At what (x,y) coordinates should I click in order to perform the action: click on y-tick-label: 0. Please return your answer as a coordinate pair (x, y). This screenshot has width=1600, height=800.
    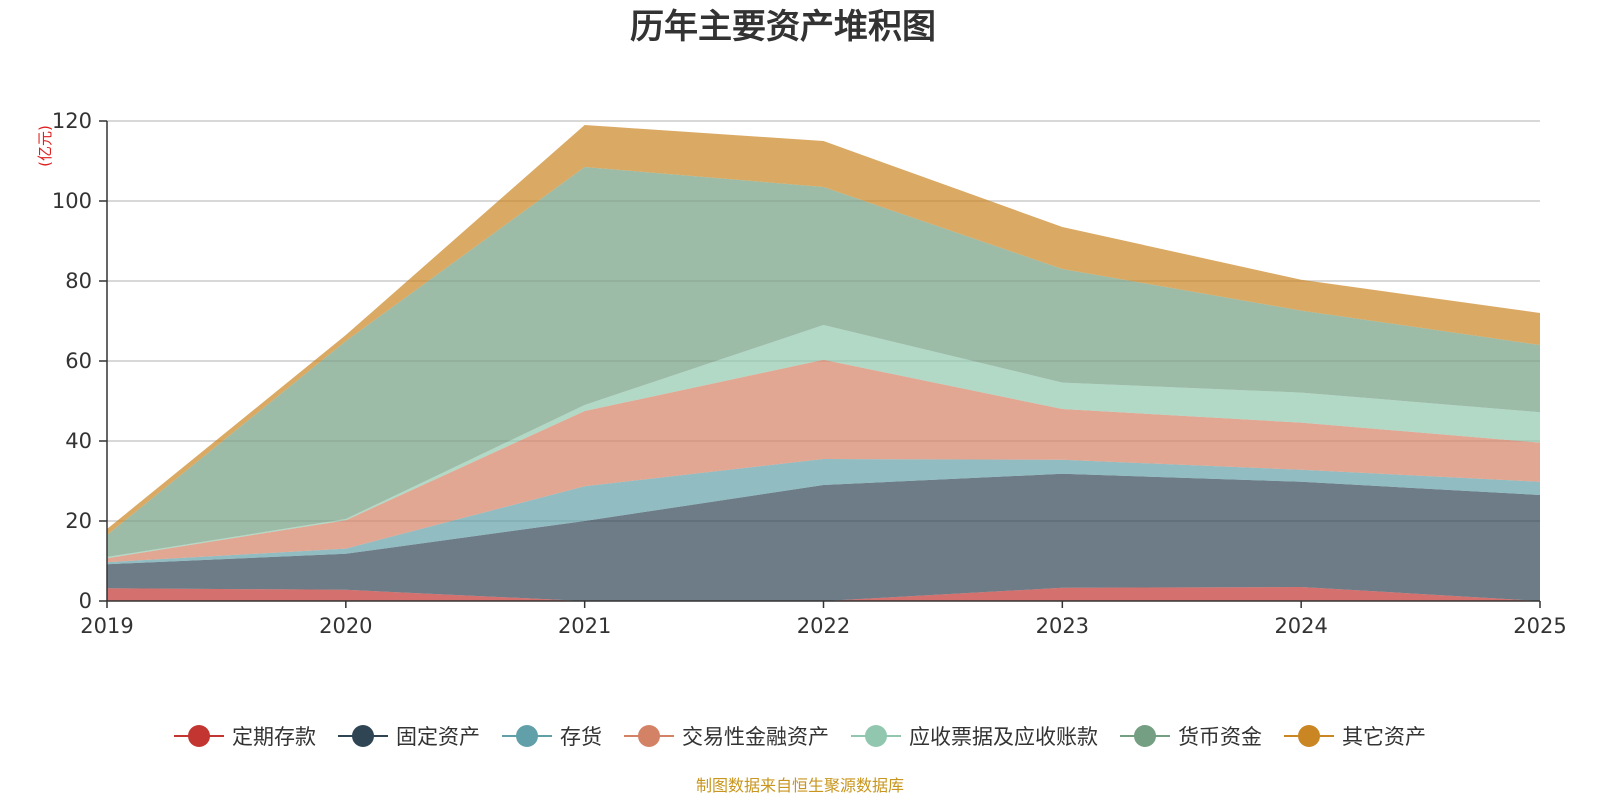
    Looking at the image, I should click on (85, 601).